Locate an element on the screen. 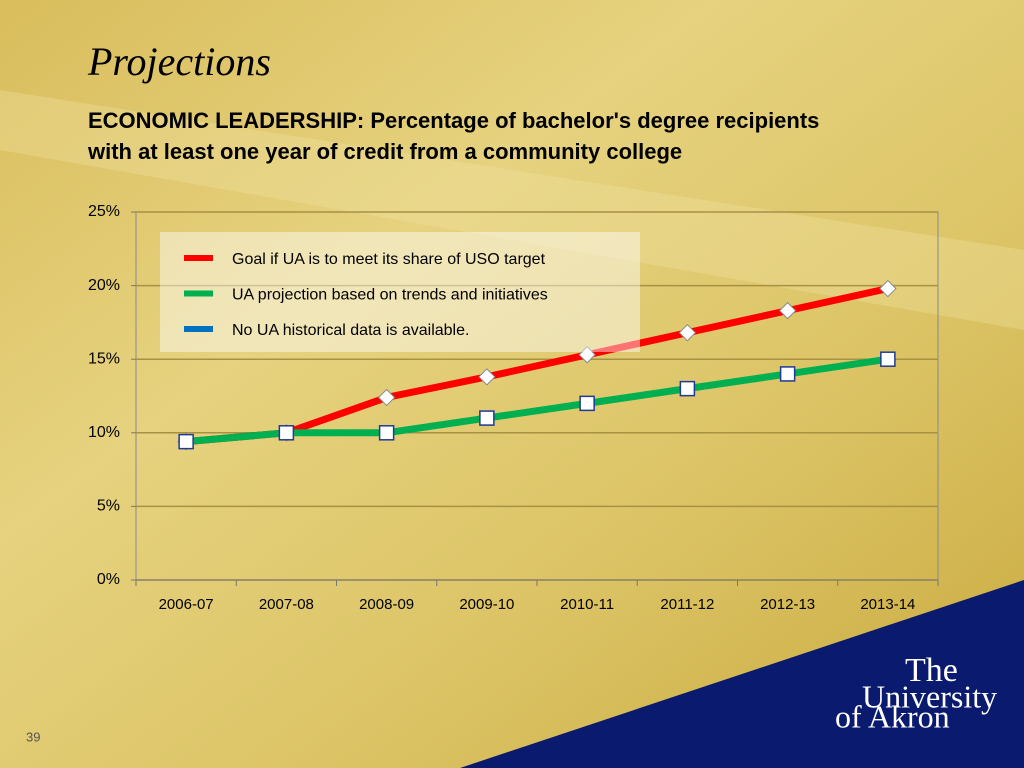 The height and width of the screenshot is (768, 1024). x-tick-label: 2008-09 is located at coordinates (386, 604).